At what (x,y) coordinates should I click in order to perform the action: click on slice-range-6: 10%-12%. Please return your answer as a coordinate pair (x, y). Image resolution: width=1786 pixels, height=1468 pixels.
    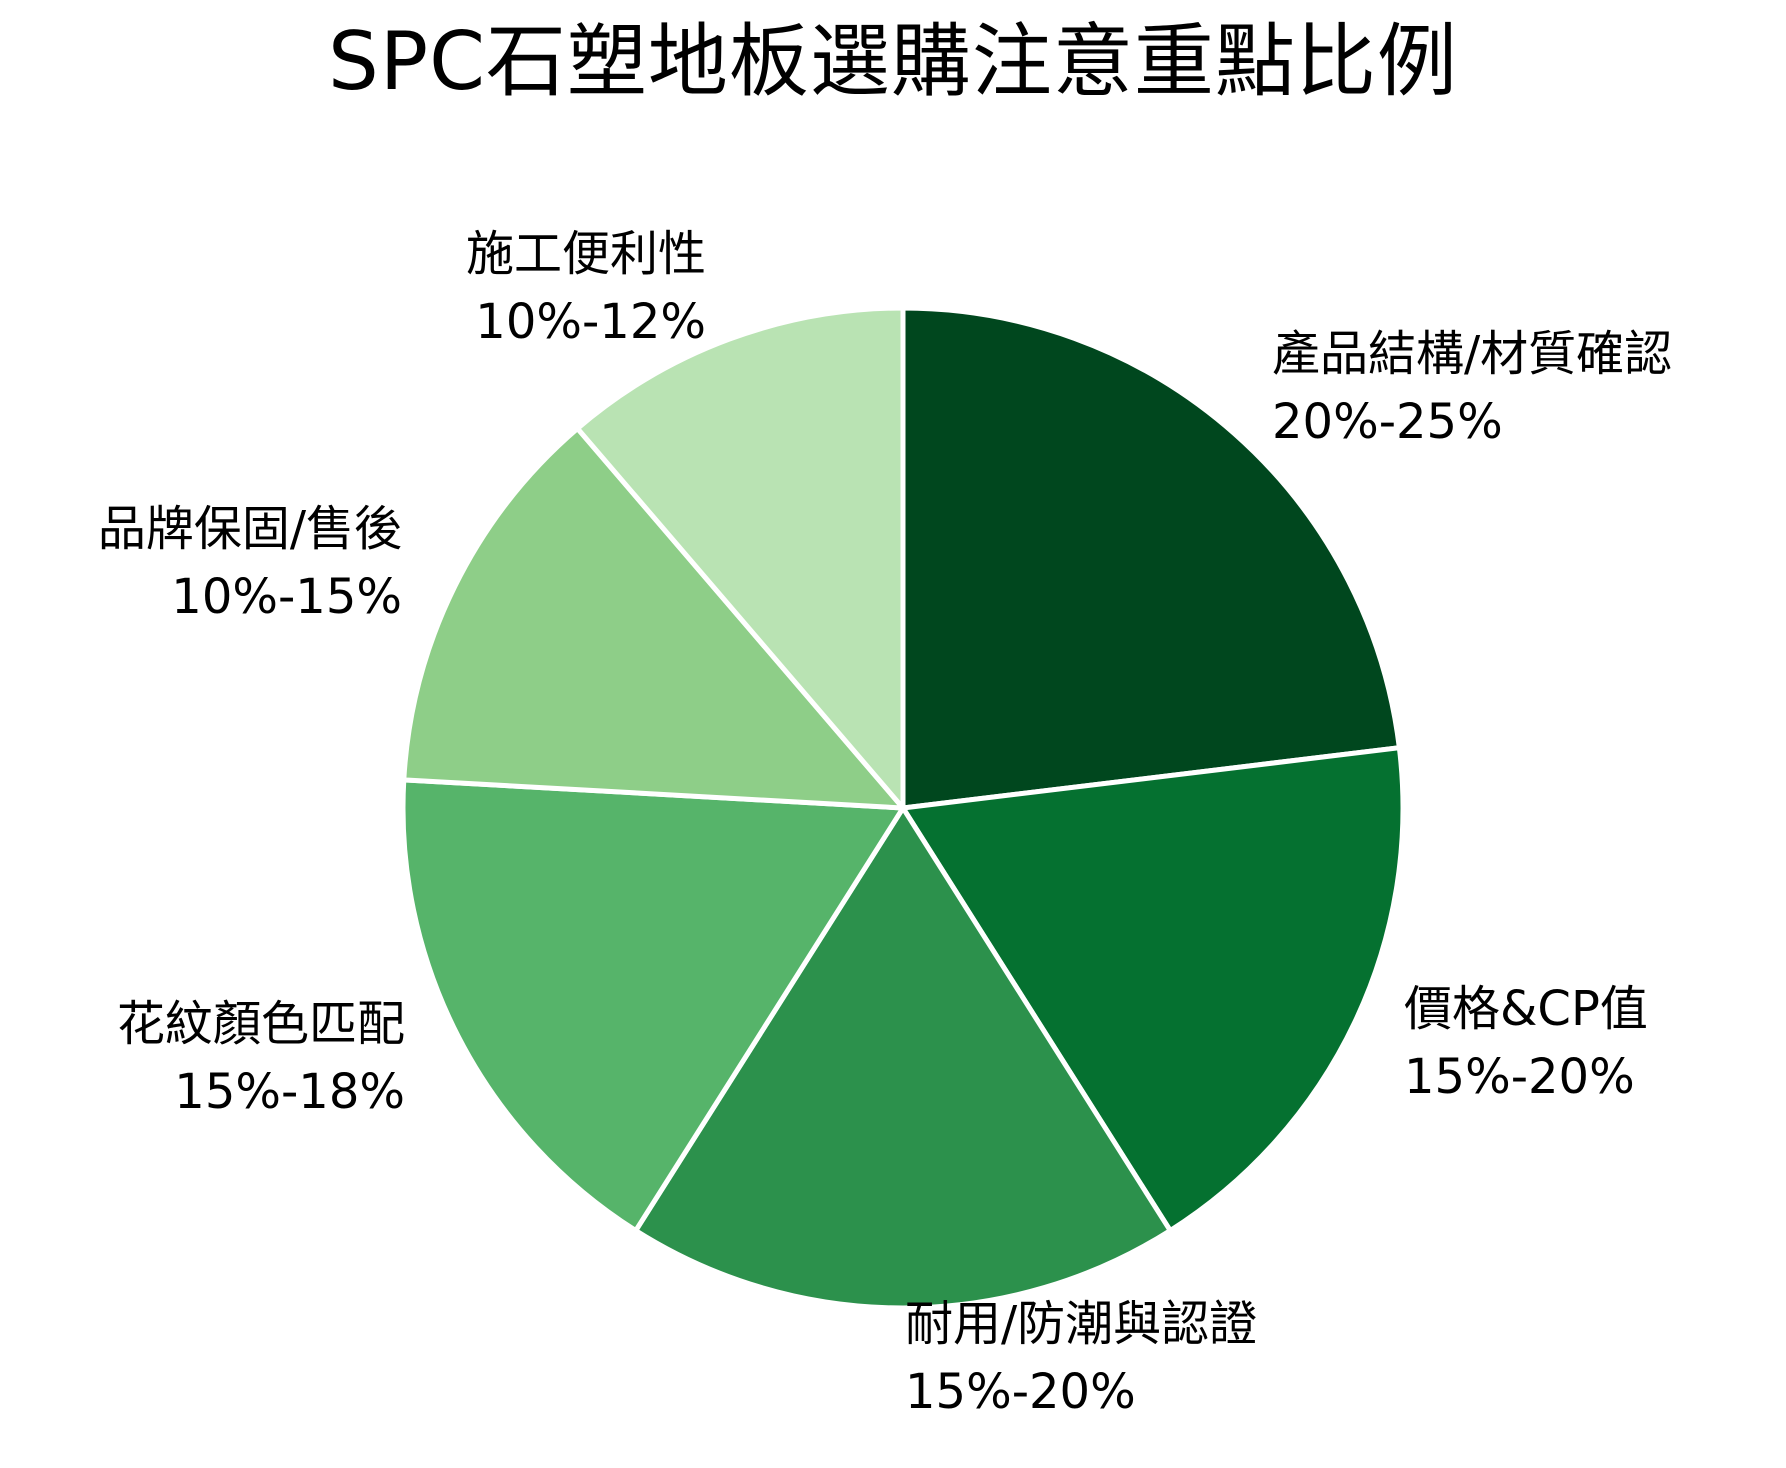
    Looking at the image, I should click on (590, 322).